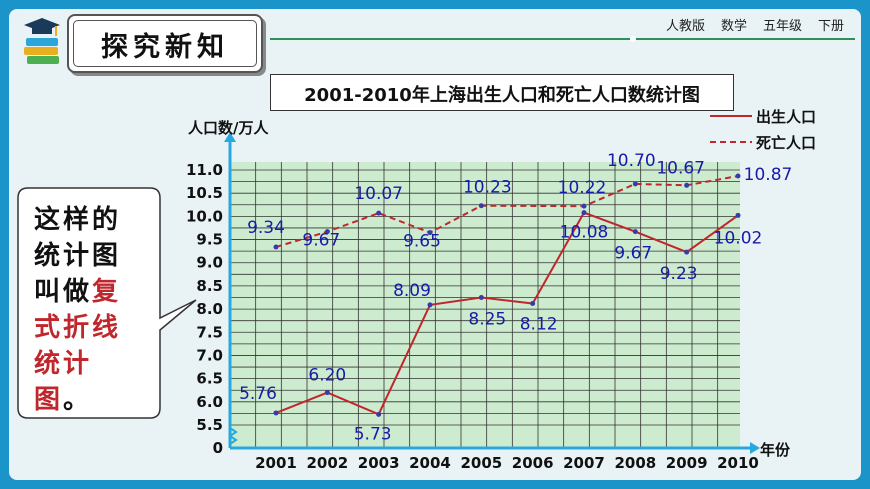 This screenshot has width=870, height=489. I want to click on breadcrumb-publisher: 人教版, so click(685, 26).